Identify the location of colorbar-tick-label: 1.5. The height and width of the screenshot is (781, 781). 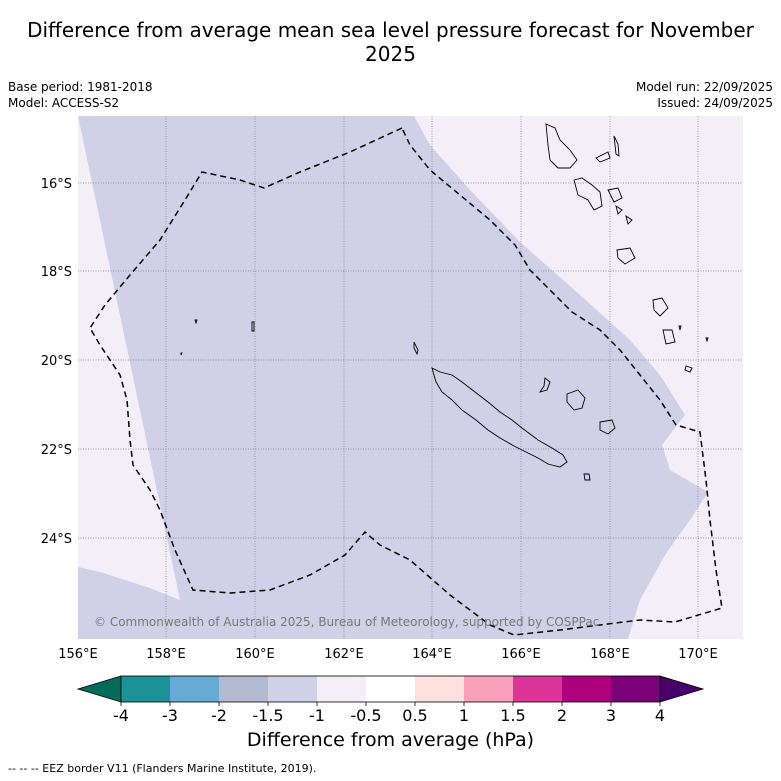
(512, 715).